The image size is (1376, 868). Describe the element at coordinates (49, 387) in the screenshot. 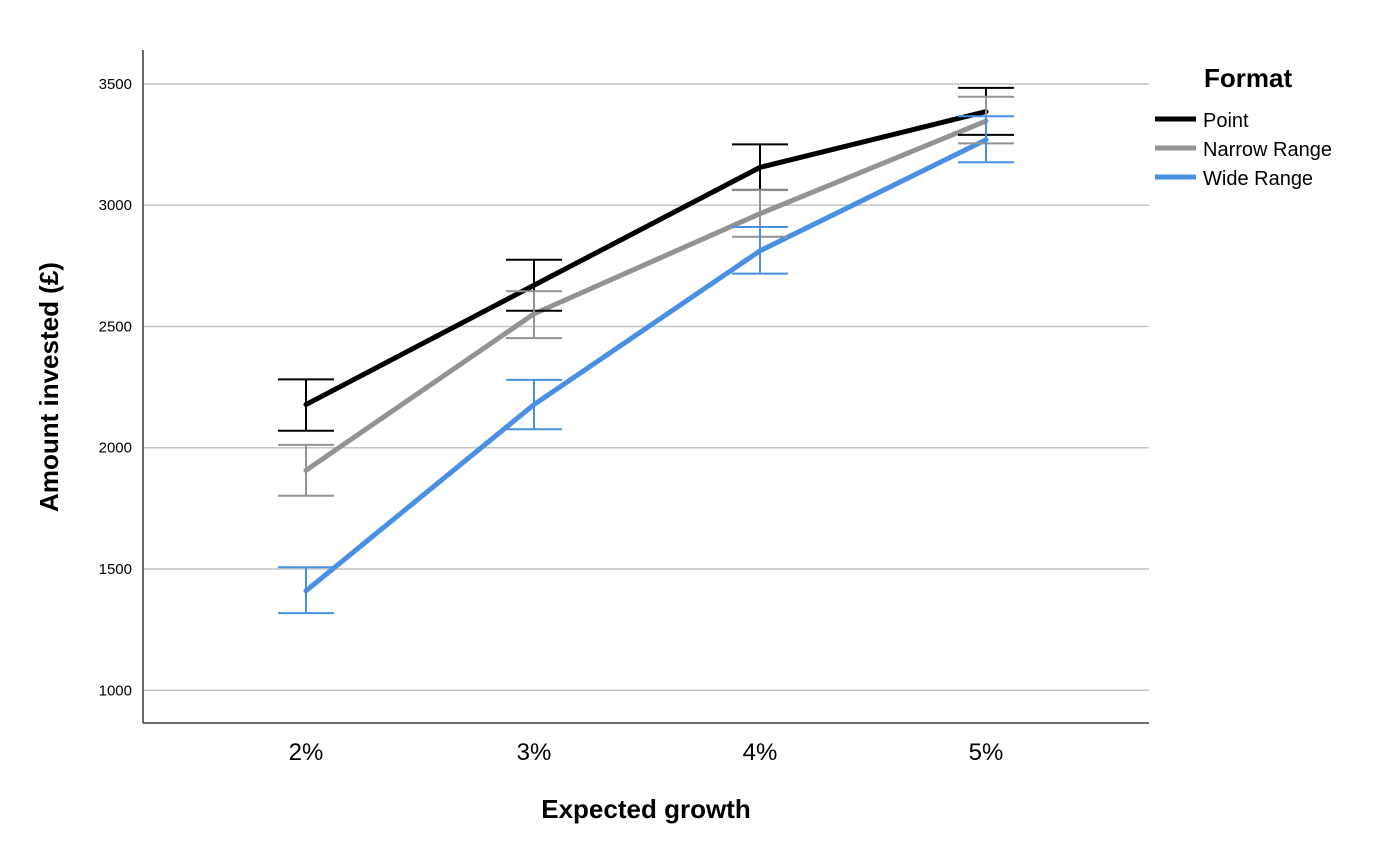

I see `y-axis-title: Amount invested (£)` at that location.